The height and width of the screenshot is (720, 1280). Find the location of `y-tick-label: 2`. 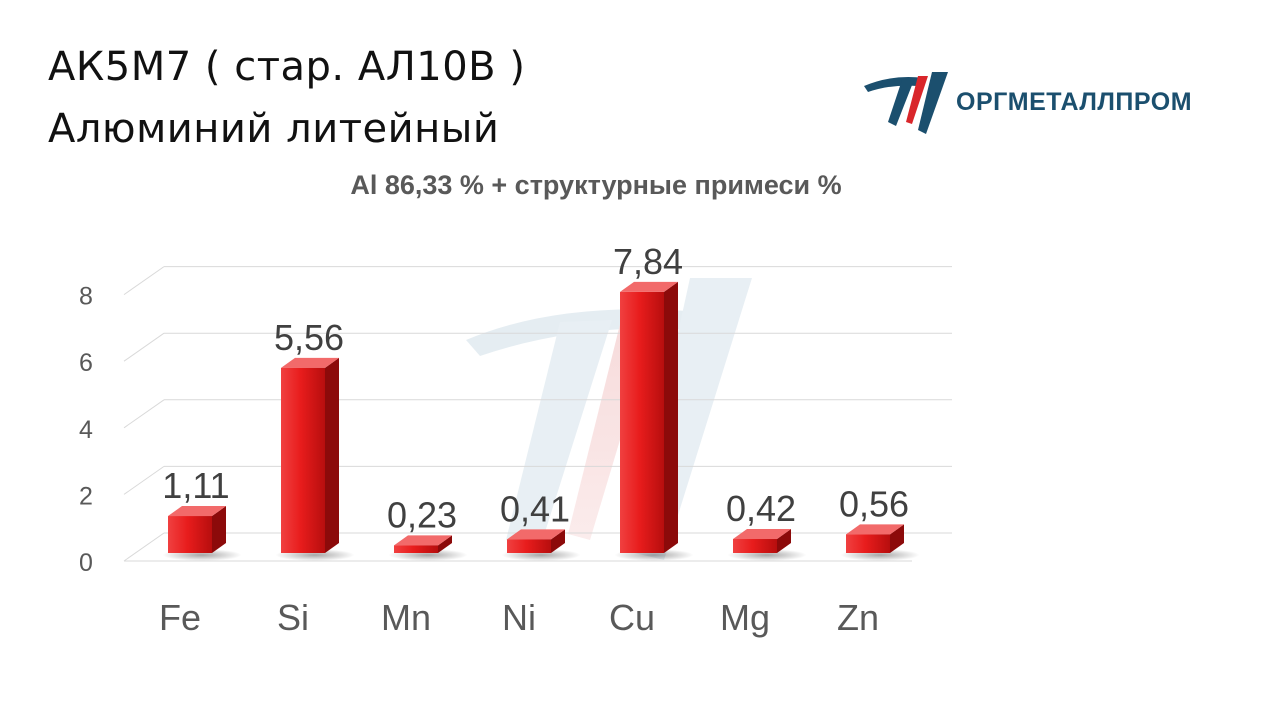

y-tick-label: 2 is located at coordinates (86, 496).